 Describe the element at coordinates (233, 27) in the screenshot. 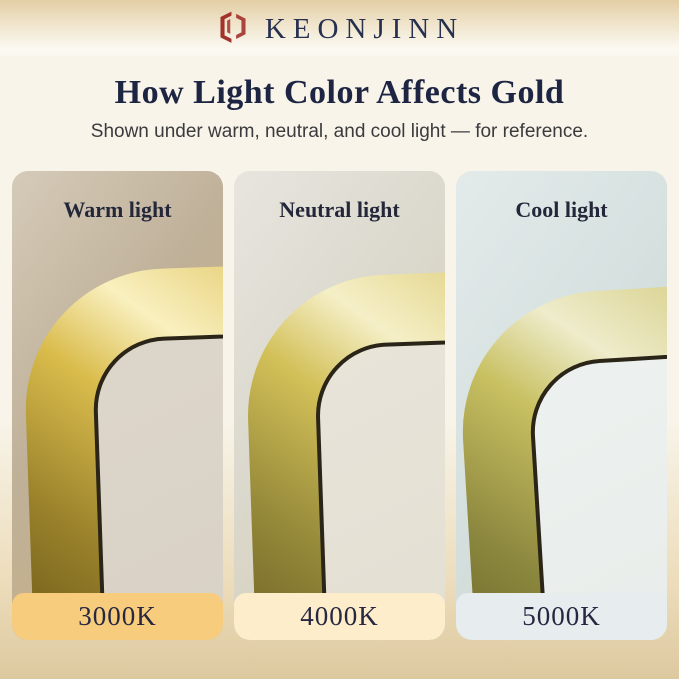

I see `keonjinn-doors-icon` at that location.